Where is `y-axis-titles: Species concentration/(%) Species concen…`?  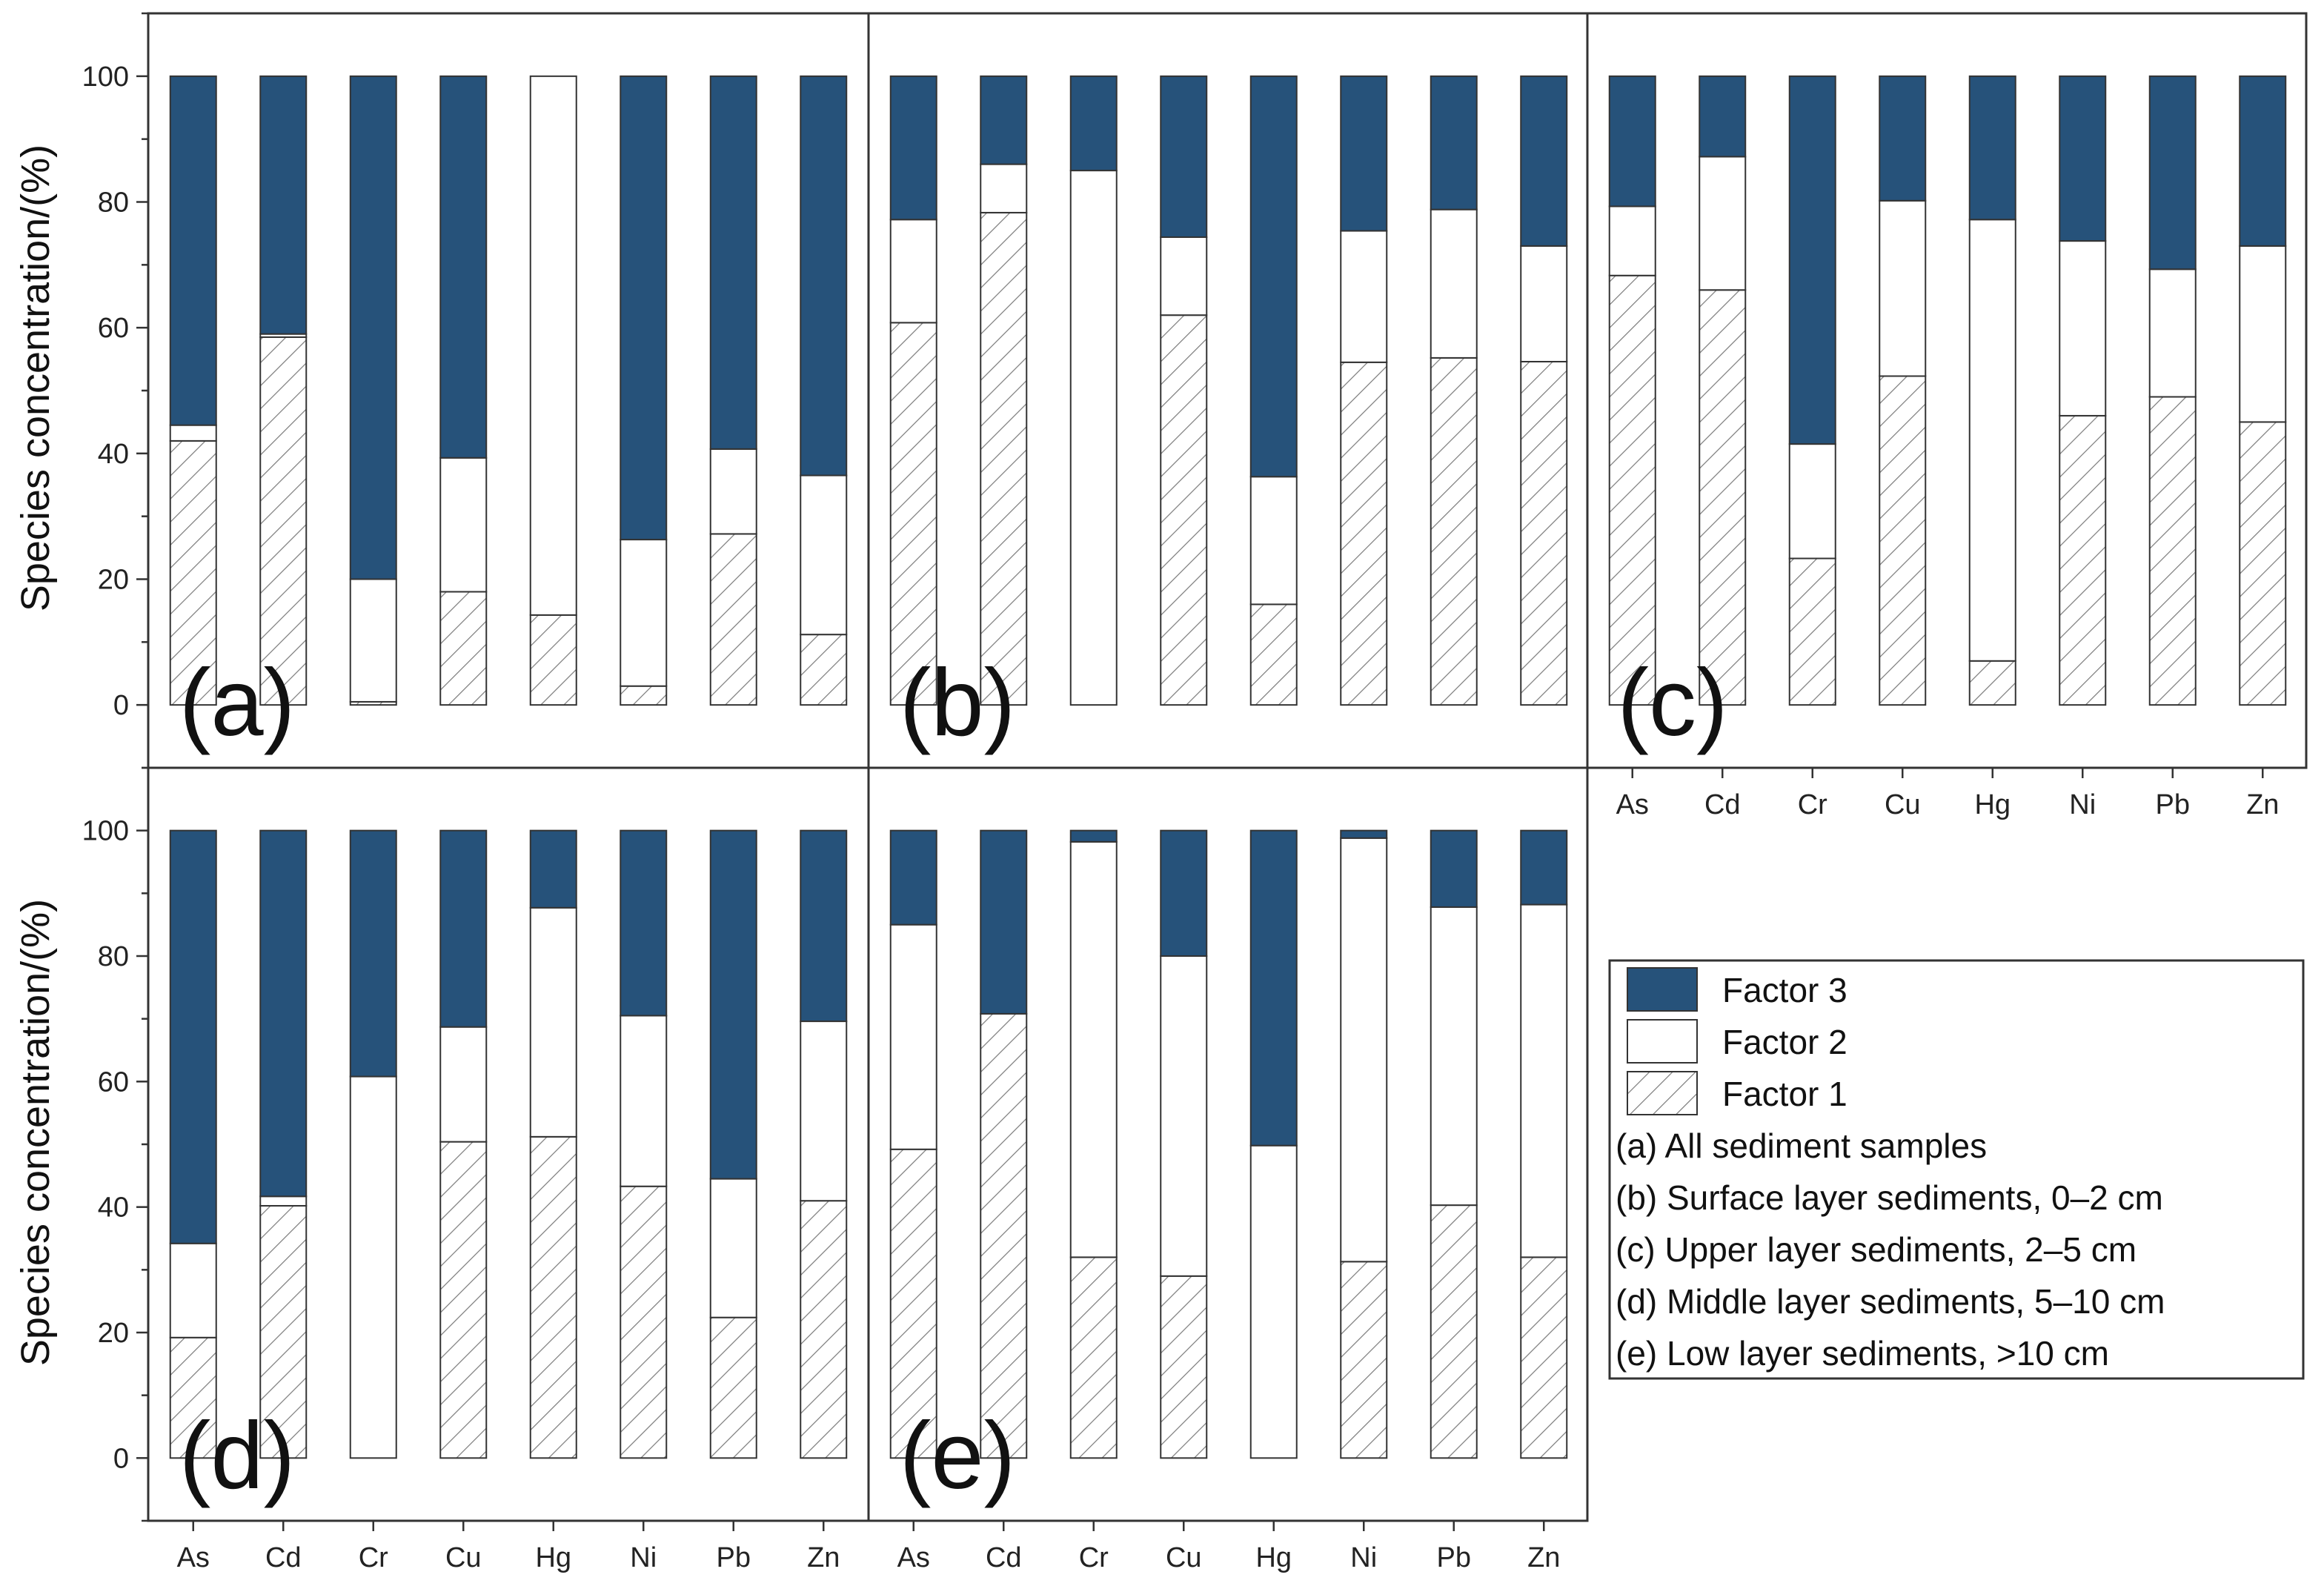 y-axis-titles: Species concentration/(%) Species concen… is located at coordinates (35, 755).